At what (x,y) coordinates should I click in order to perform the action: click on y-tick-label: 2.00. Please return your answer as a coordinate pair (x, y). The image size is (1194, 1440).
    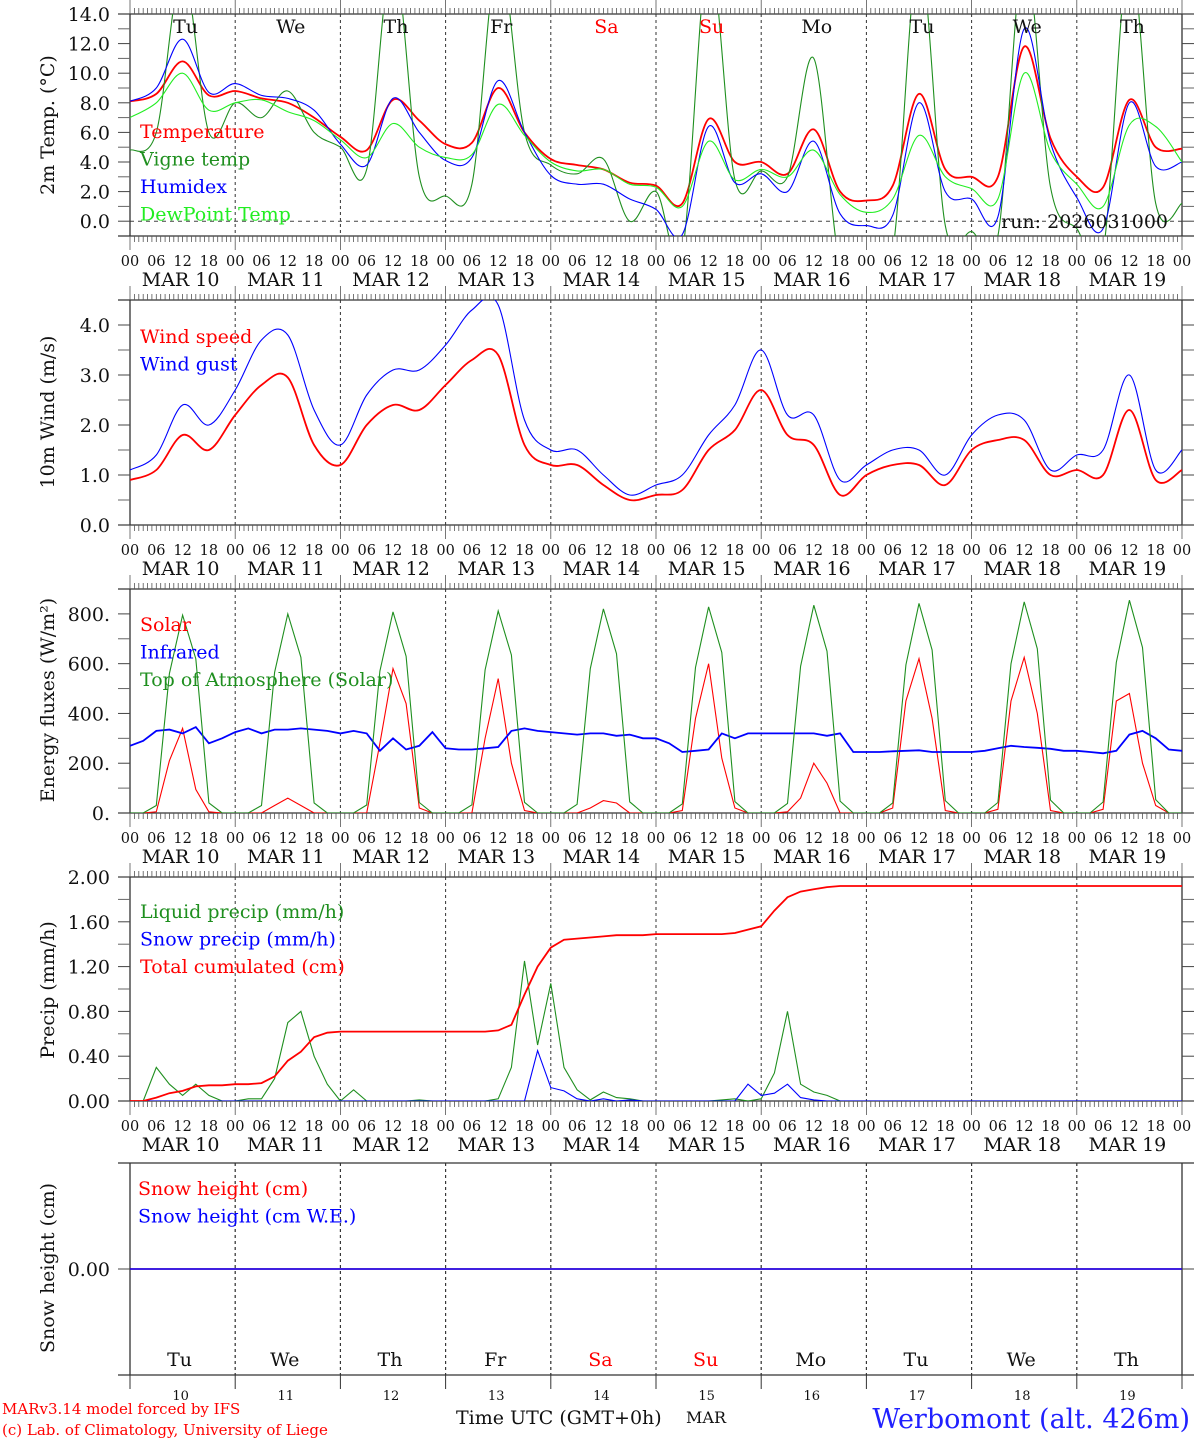
    Looking at the image, I should click on (89, 878).